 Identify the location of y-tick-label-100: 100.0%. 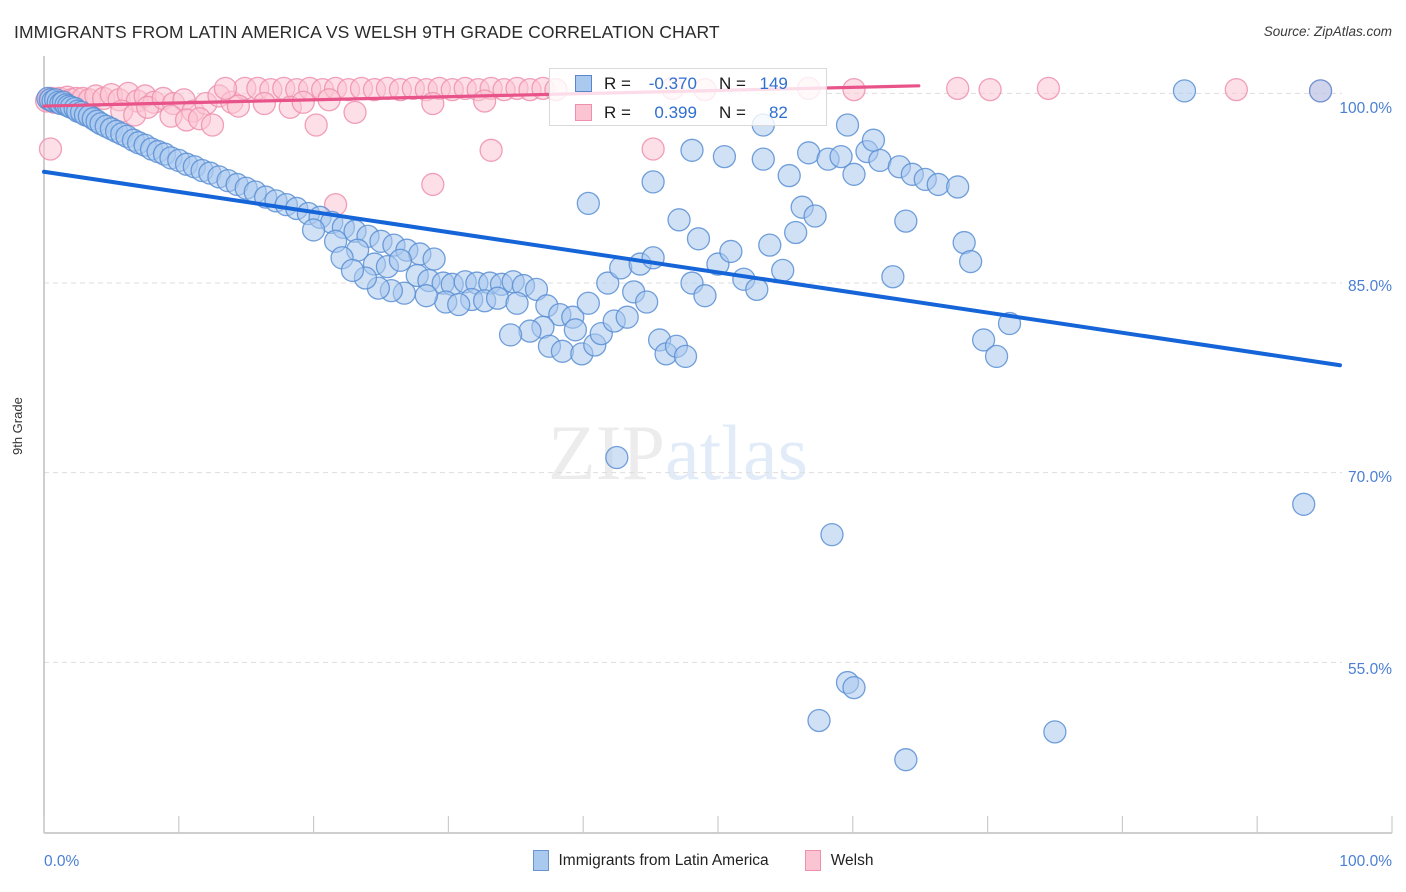
(1365, 108).